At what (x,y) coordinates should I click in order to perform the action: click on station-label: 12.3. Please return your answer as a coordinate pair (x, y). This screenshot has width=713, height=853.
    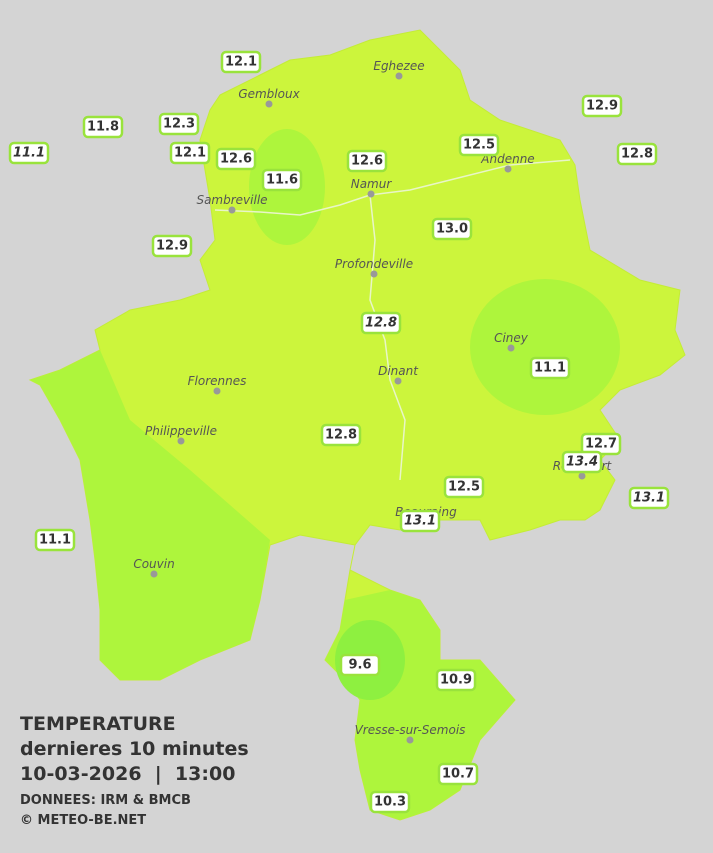
    Looking at the image, I should click on (179, 124).